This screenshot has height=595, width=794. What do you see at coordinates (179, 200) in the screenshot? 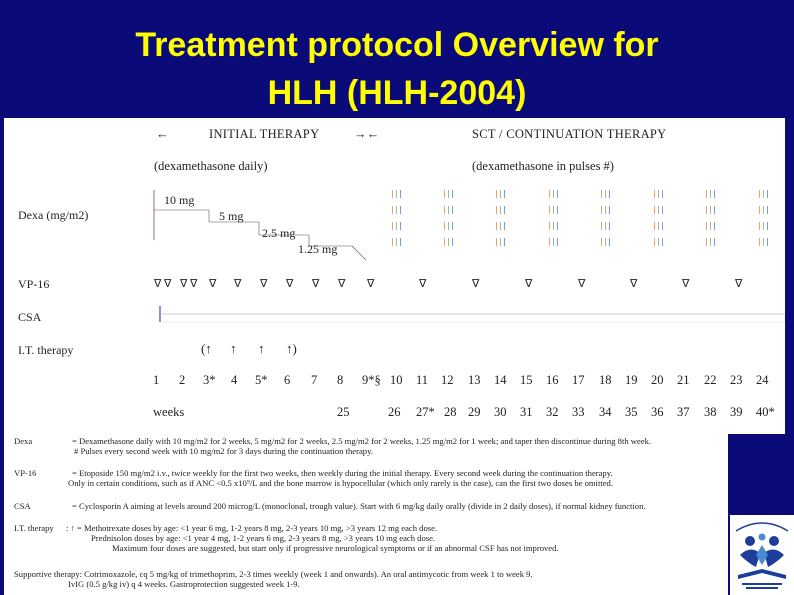
I see `dose-step-label: 10 mg` at bounding box center [179, 200].